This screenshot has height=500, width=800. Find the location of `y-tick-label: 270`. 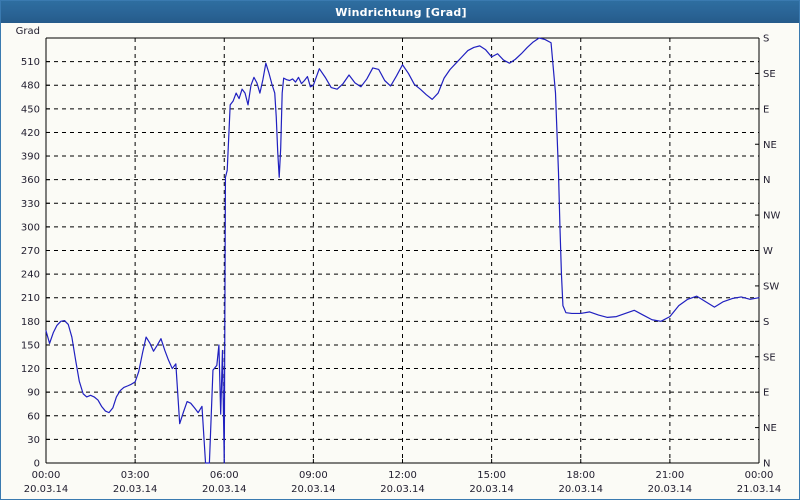

y-tick-label: 270 is located at coordinates (30, 251).